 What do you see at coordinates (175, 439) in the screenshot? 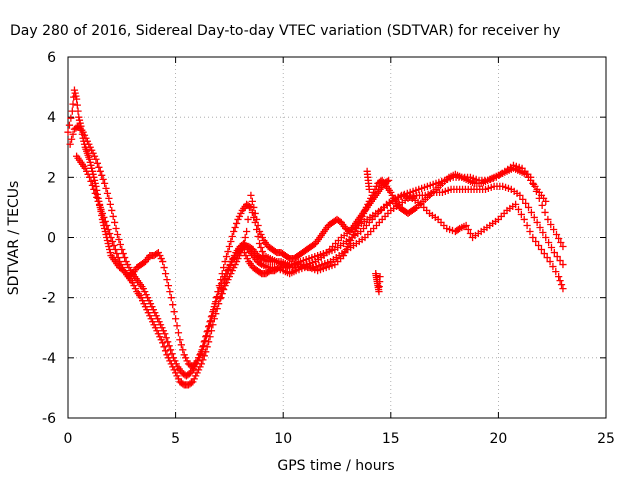
I see `x-tick-label: 5` at bounding box center [175, 439].